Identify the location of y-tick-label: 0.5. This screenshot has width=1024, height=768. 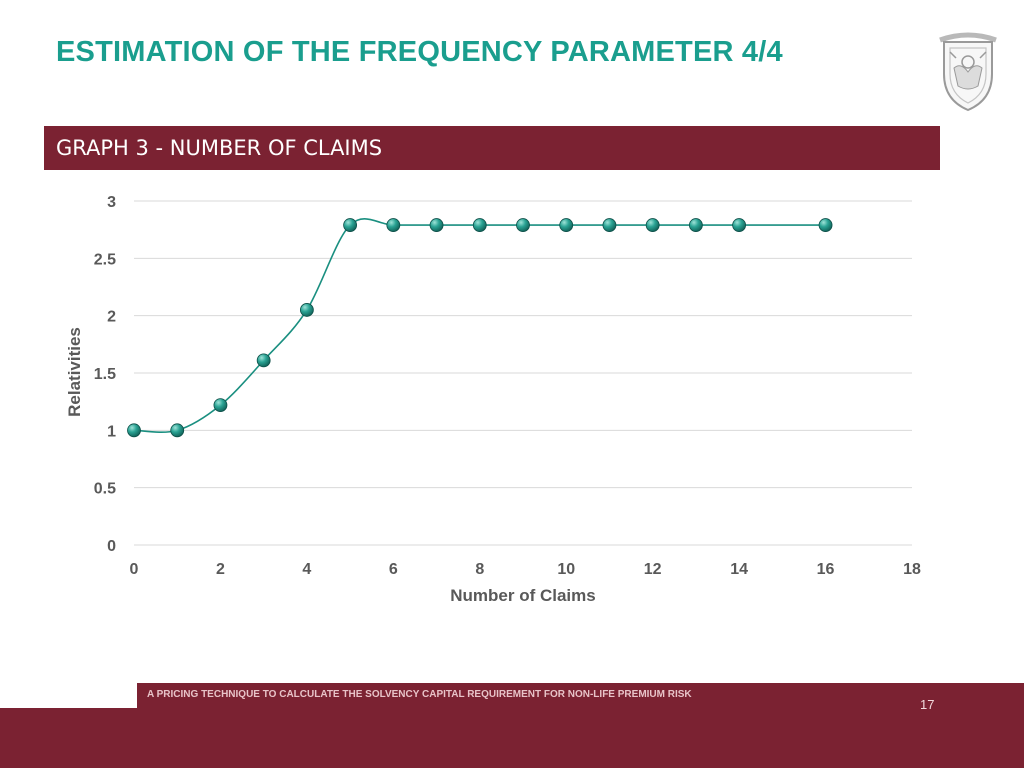
(105, 489).